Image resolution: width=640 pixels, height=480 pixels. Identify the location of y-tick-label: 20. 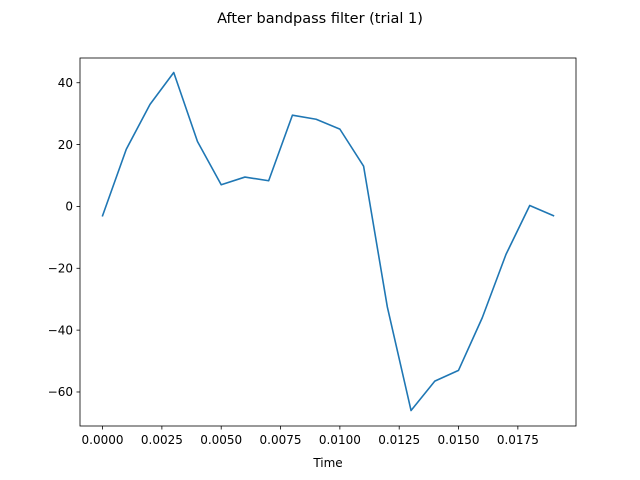
(65, 145).